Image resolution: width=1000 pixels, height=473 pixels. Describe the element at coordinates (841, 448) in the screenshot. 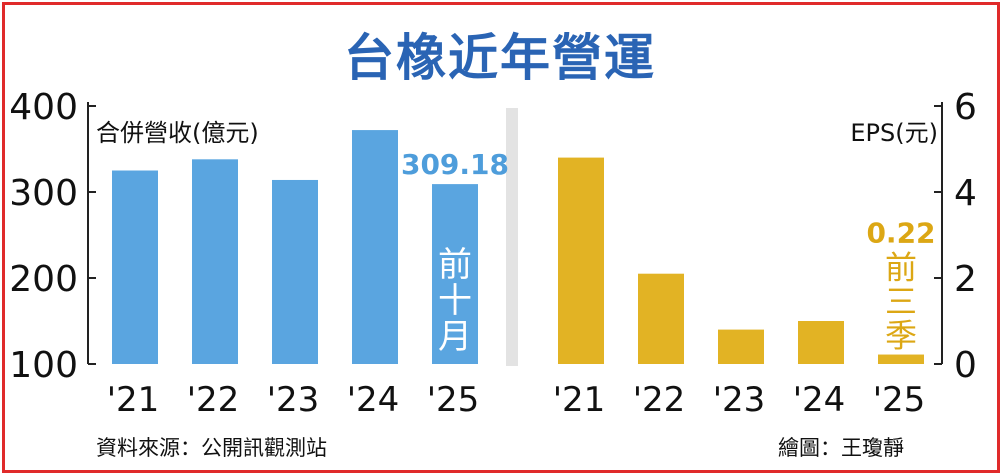

I see `credit-note: 繪圖：王瓊靜` at that location.